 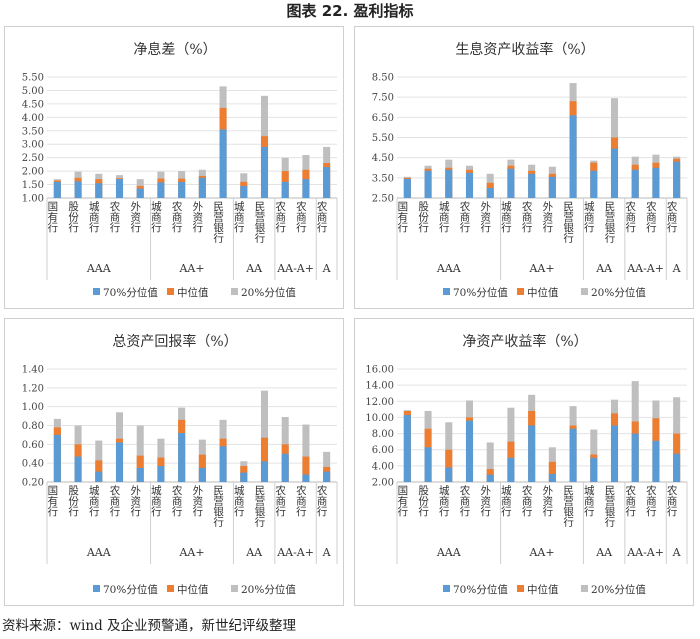 What do you see at coordinates (379, 402) in the screenshot?
I see `y-tick-label: 12.00` at bounding box center [379, 402].